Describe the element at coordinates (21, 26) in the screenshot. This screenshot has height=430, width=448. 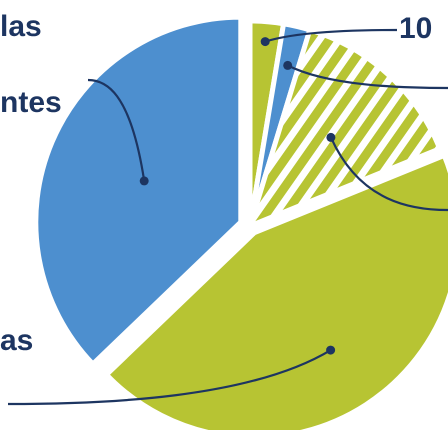
I see `label-fragment-top-left: las` at that location.